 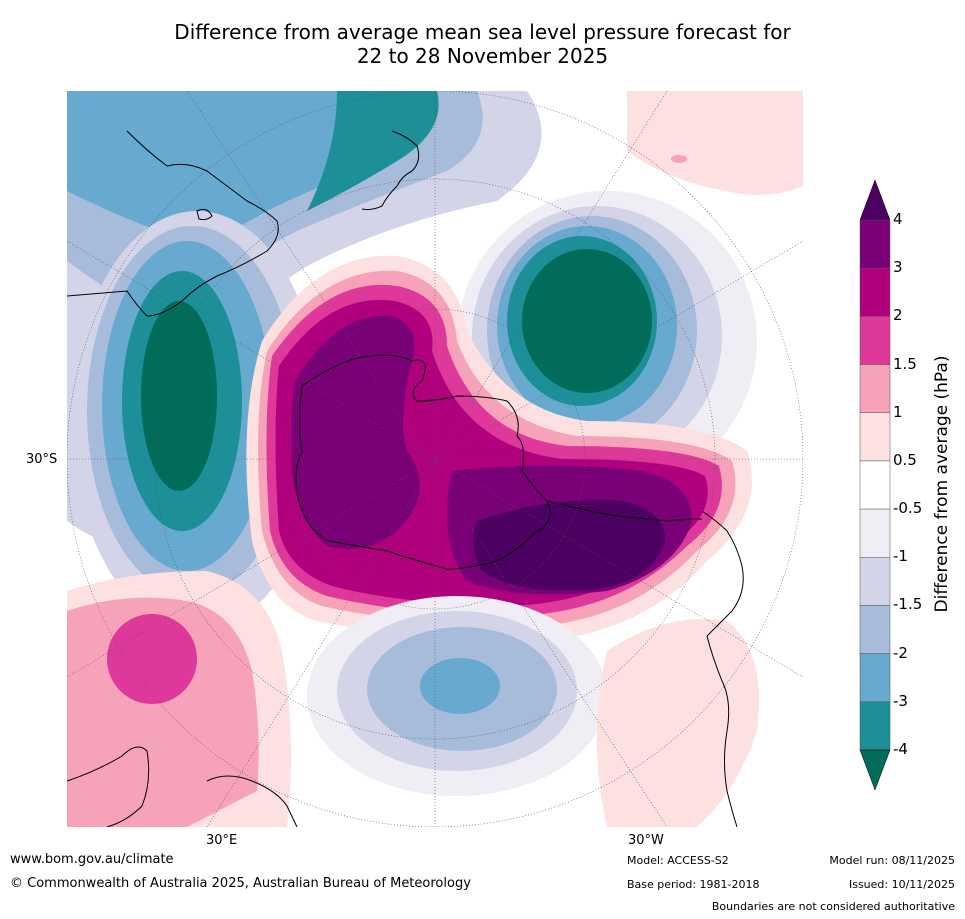 I want to click on antarctica-coast, so click(x=423, y=462).